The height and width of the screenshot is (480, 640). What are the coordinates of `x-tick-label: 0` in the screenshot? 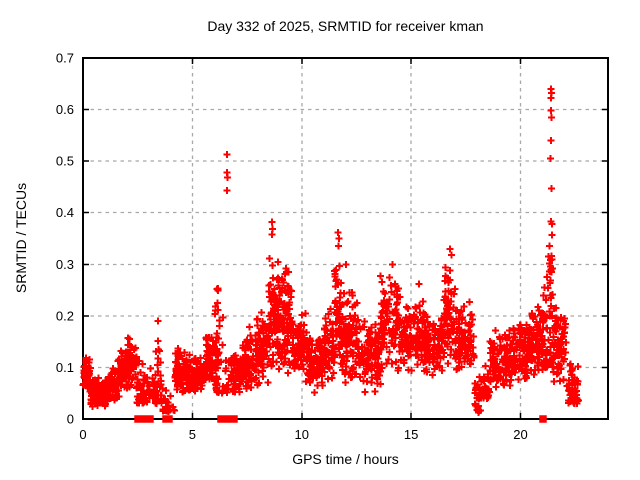 It's located at (82, 434).